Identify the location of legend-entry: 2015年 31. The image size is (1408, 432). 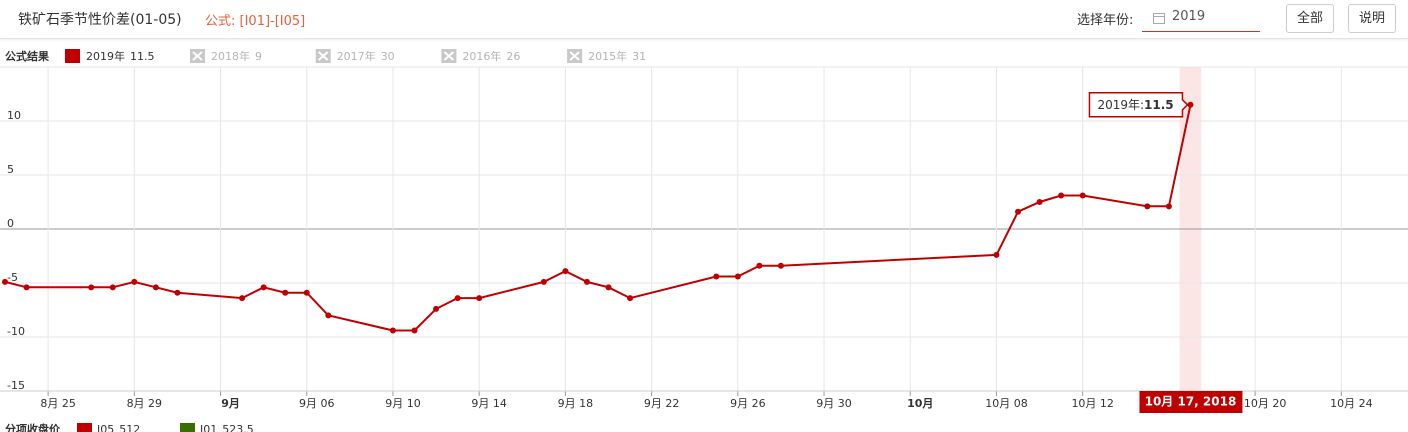
(617, 56).